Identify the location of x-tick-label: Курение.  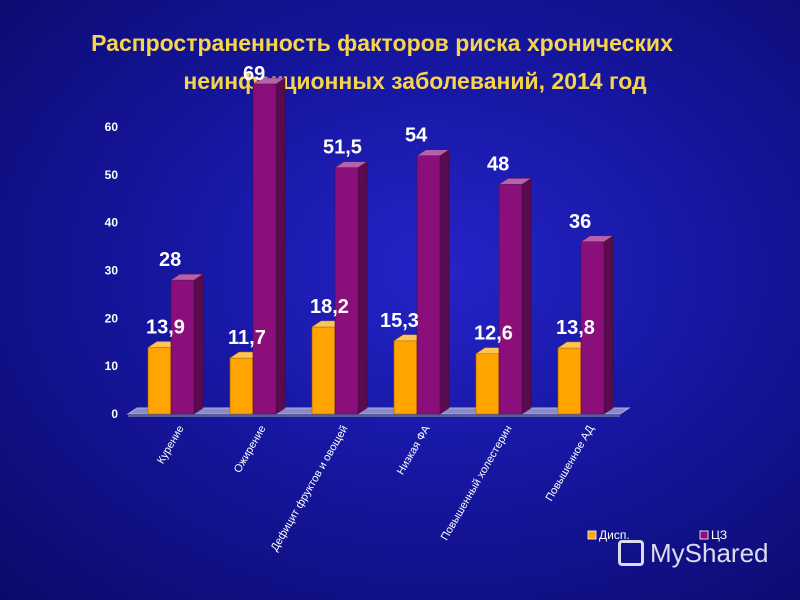
(171, 445).